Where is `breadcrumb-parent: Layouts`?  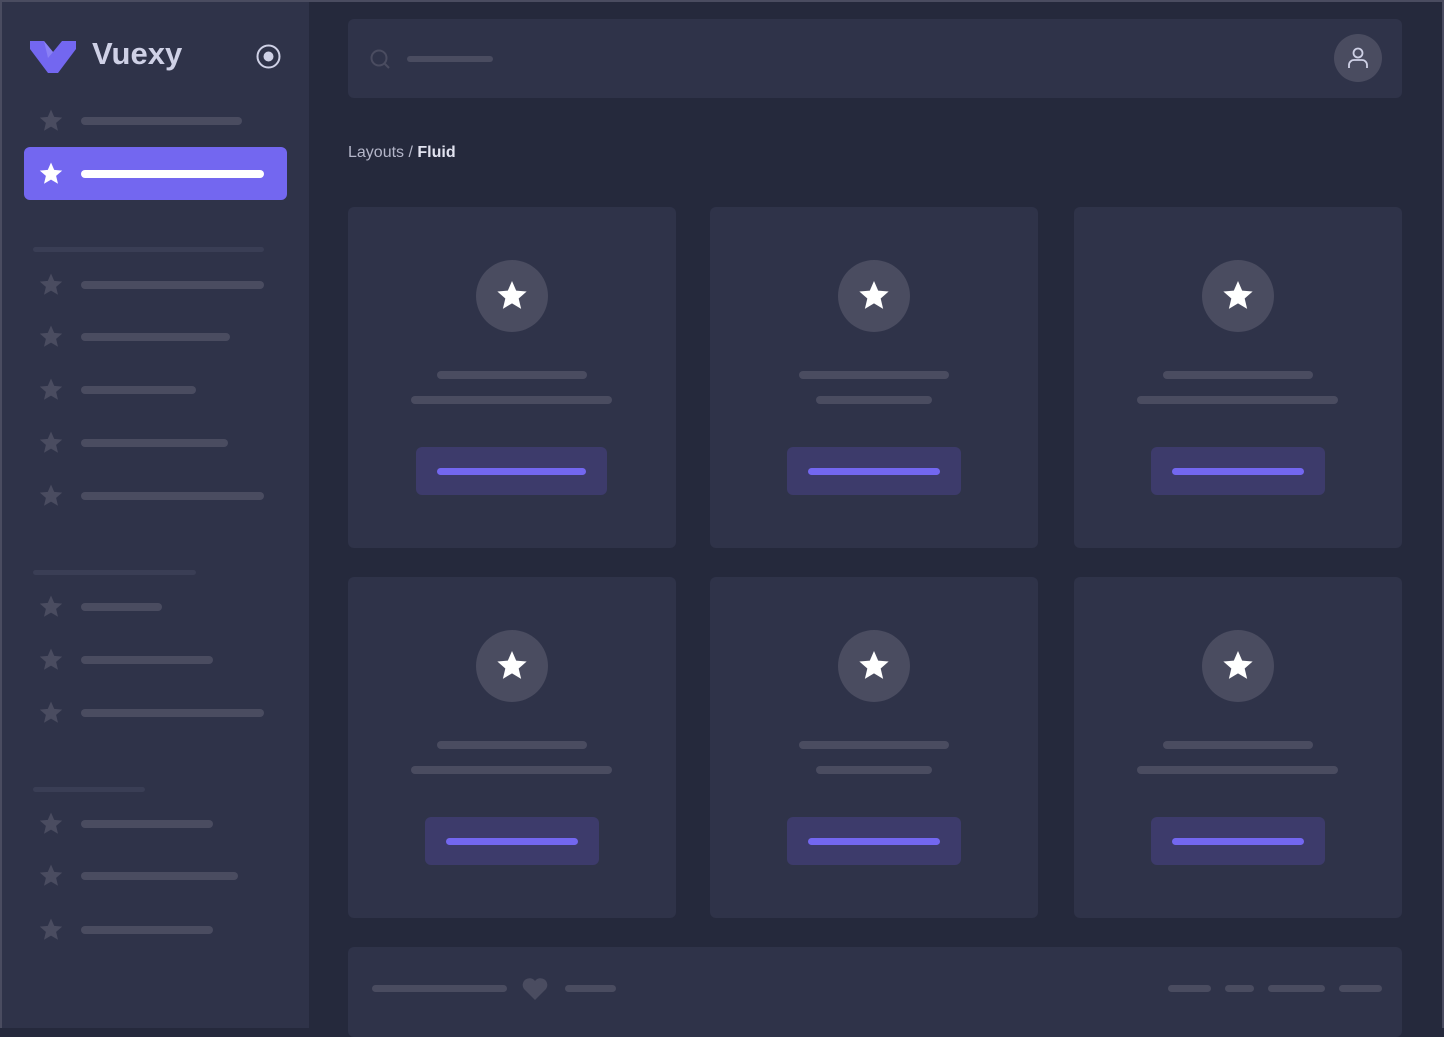
breadcrumb-parent: Layouts is located at coordinates (376, 152).